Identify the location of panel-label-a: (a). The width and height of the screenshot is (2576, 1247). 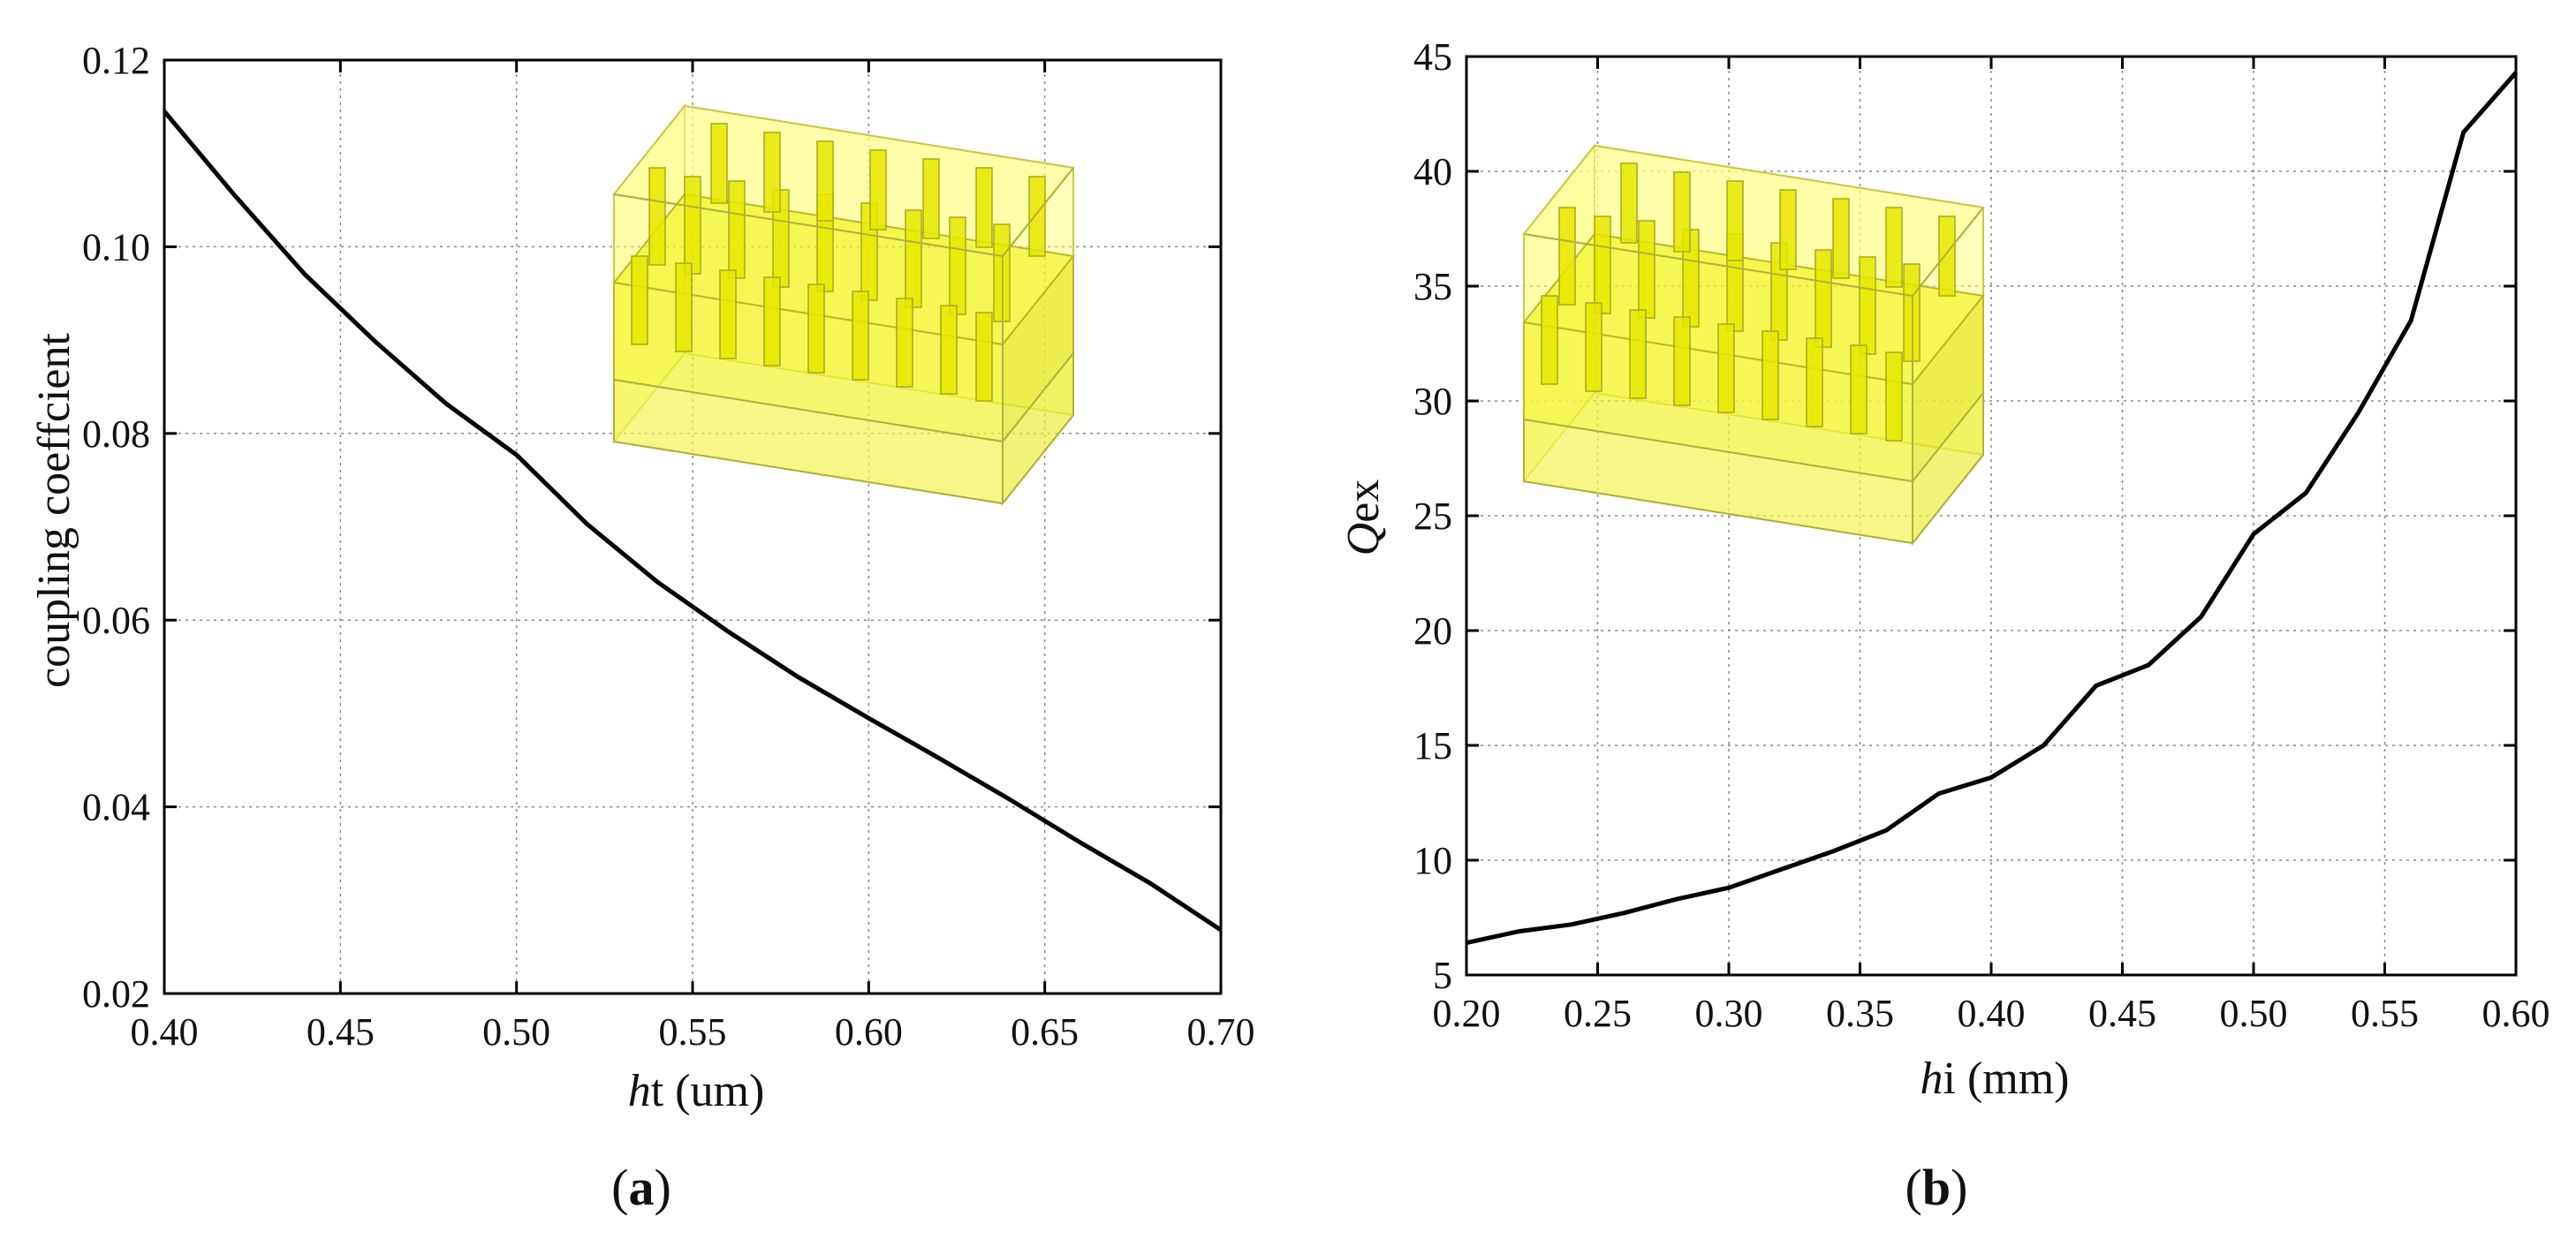
(641, 1187).